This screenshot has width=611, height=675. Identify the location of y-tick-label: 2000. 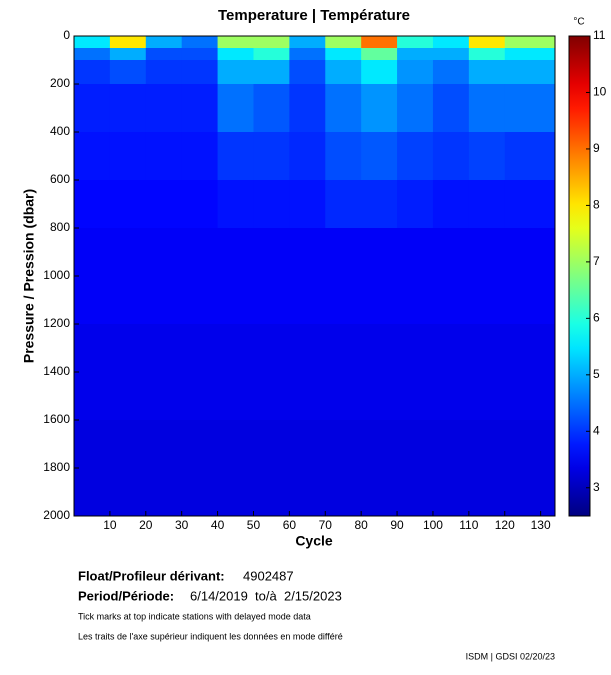
(56, 515).